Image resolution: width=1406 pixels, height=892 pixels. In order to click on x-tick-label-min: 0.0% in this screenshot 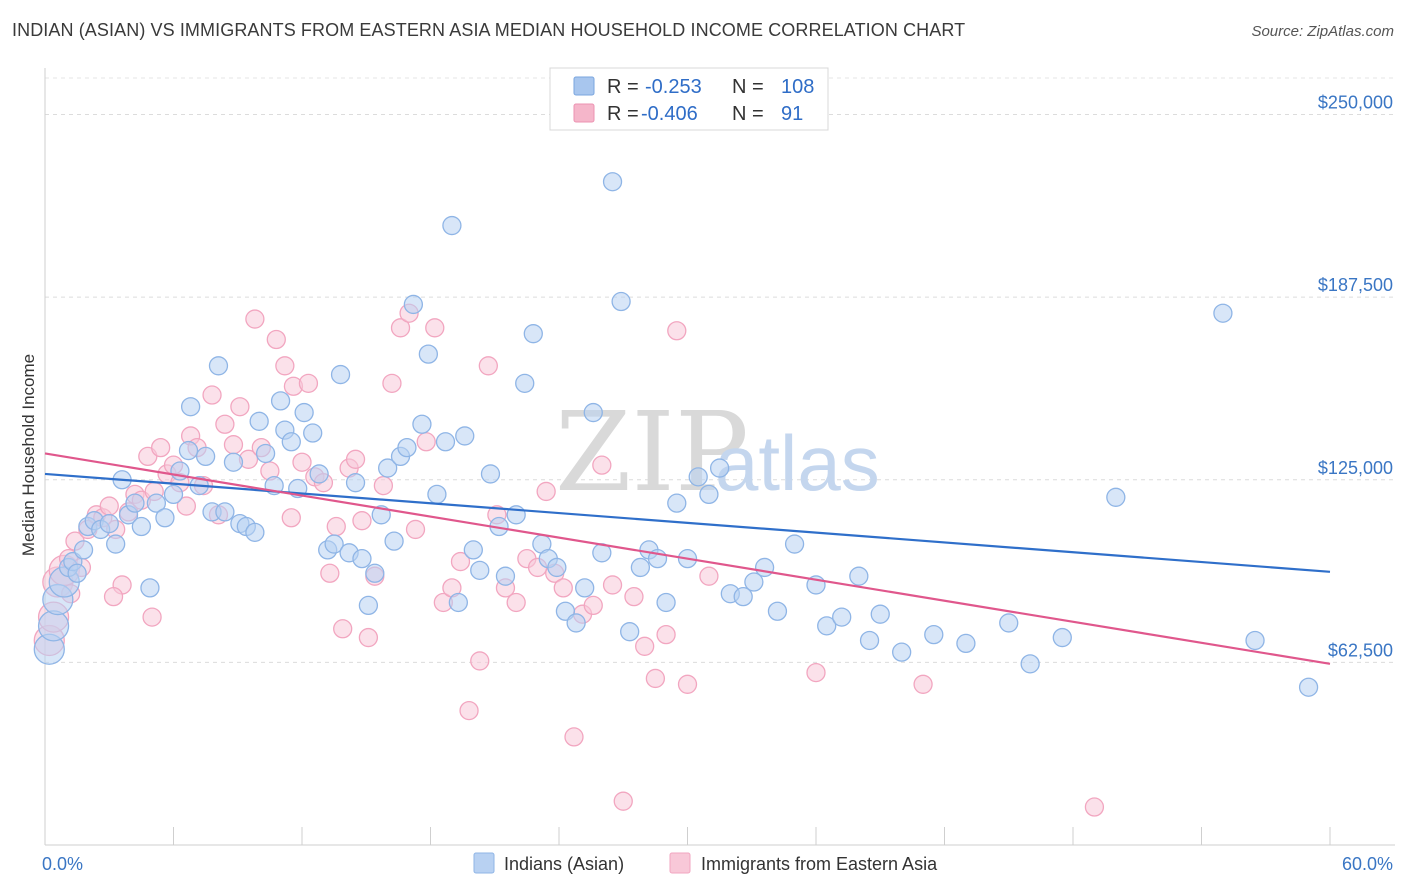, I will do `click(62, 864)`.